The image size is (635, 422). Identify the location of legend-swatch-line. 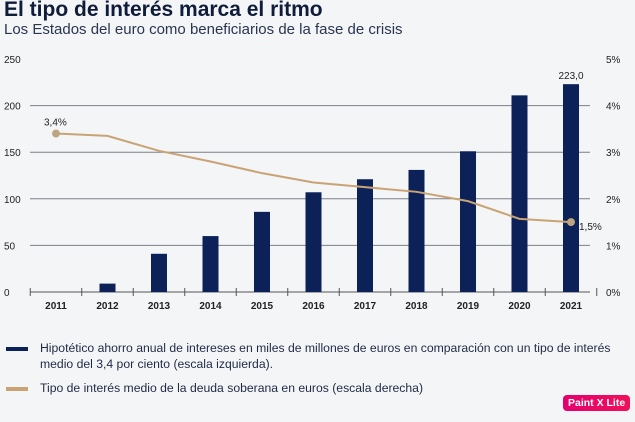
(17, 389).